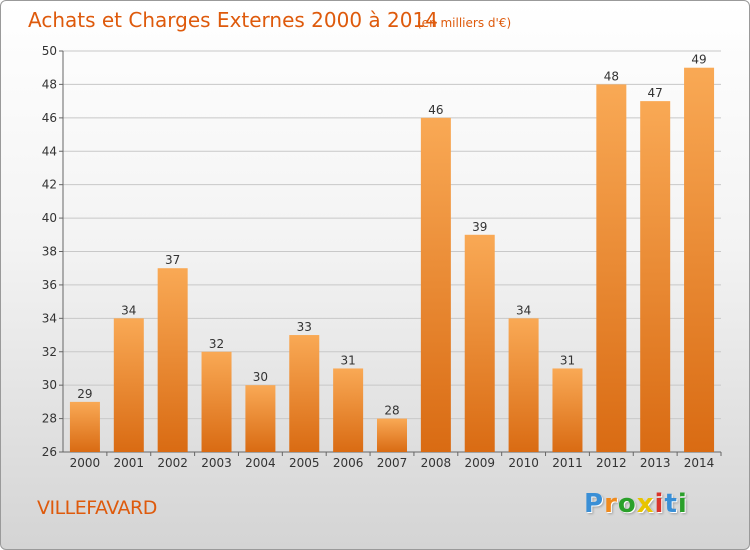  Describe the element at coordinates (671, 504) in the screenshot. I see `logo-letter: t` at that location.